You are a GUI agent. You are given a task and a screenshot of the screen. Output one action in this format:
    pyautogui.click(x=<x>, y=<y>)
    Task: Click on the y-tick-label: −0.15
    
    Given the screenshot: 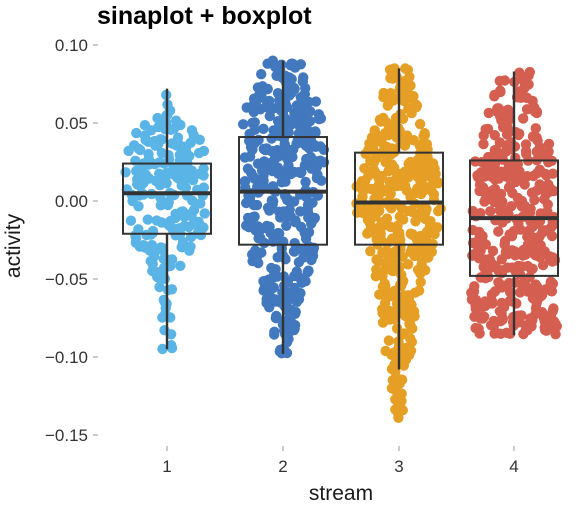 What is the action you would take?
    pyautogui.click(x=66, y=435)
    